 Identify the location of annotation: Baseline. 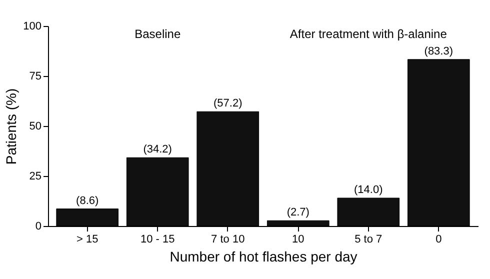
(157, 34).